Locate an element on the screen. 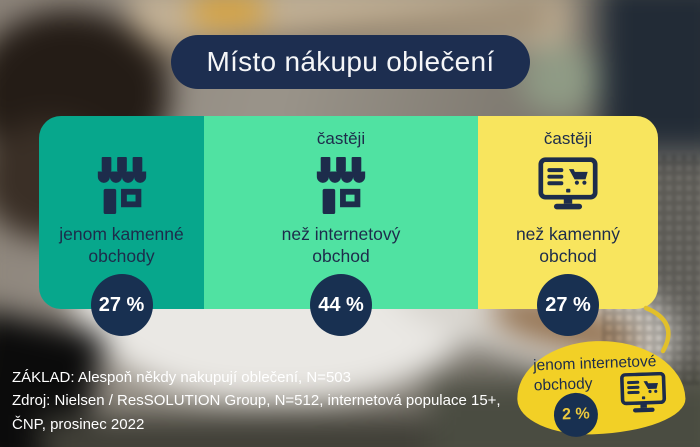 The image size is (700, 447). panel-only-physical-stores: jenom kamenné obchody 27 % is located at coordinates (121, 226).